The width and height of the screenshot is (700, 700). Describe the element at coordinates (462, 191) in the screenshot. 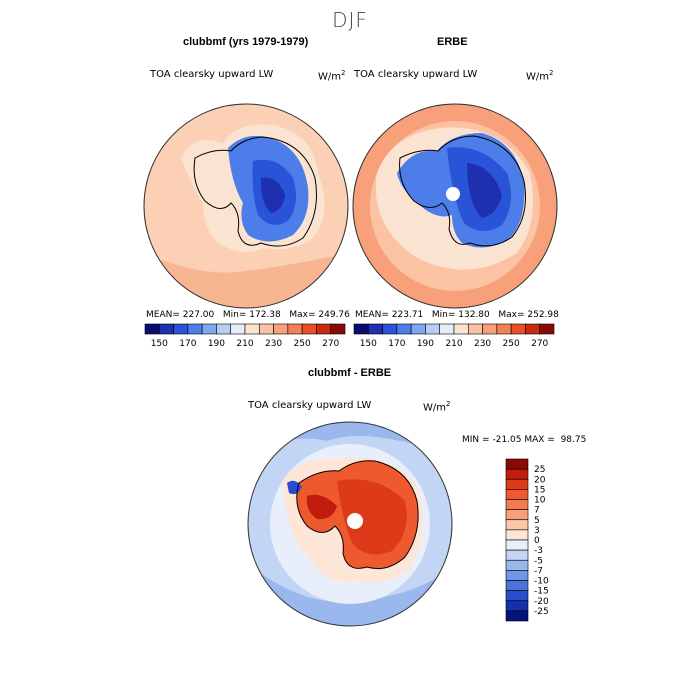

I see `panel2-coastline` at that location.